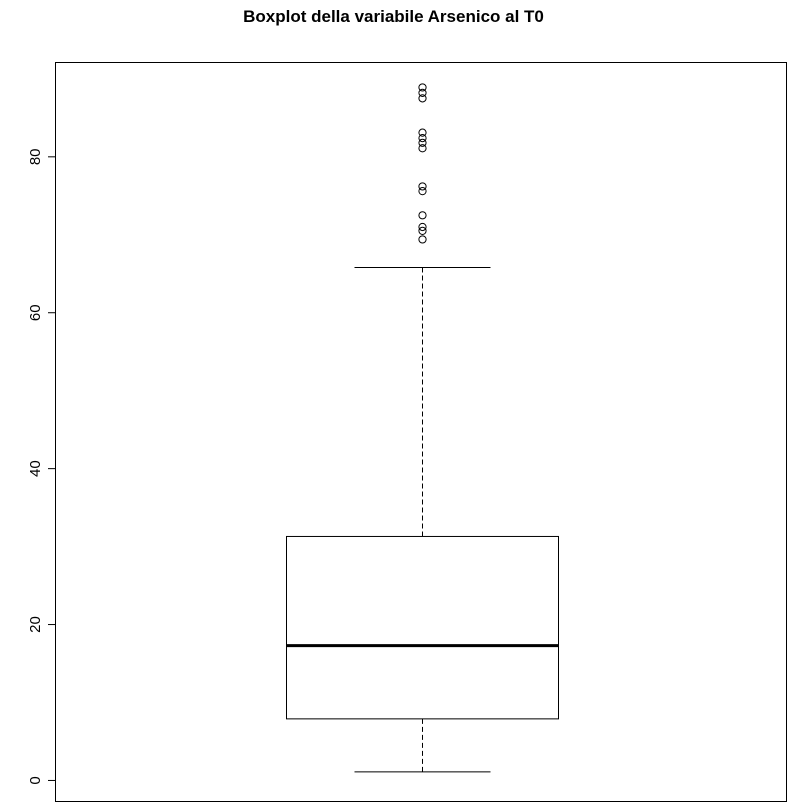 The height and width of the screenshot is (806, 787). I want to click on y-axis: 0 20 40 60 80, so click(41, 466).